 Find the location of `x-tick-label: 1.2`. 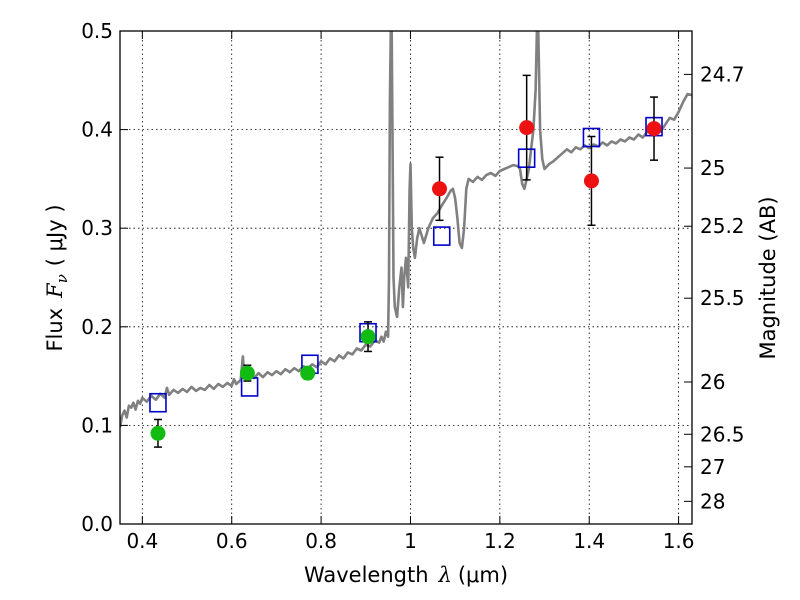

x-tick-label: 1.2 is located at coordinates (500, 541).